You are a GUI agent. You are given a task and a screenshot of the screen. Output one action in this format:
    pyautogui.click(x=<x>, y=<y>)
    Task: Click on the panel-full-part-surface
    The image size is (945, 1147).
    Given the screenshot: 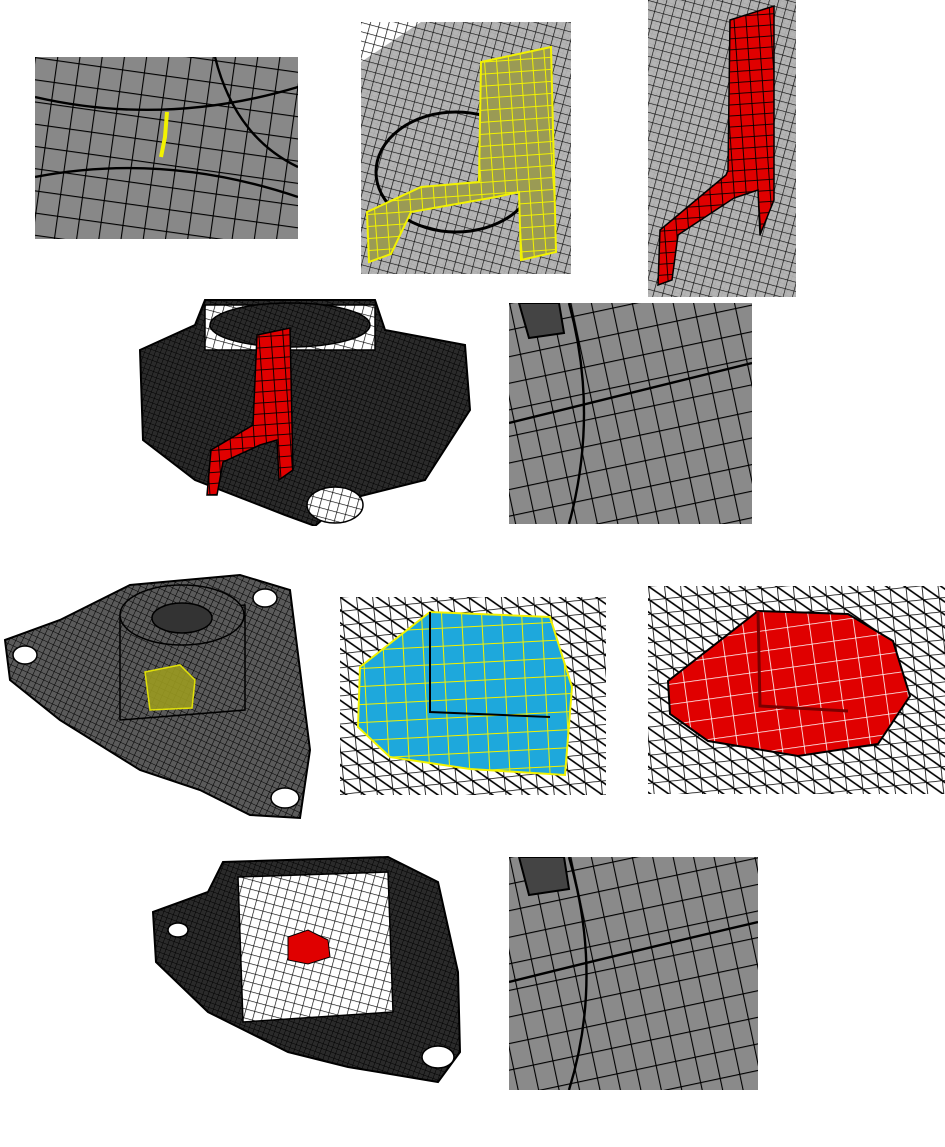 What is the action you would take?
    pyautogui.click(x=159, y=695)
    